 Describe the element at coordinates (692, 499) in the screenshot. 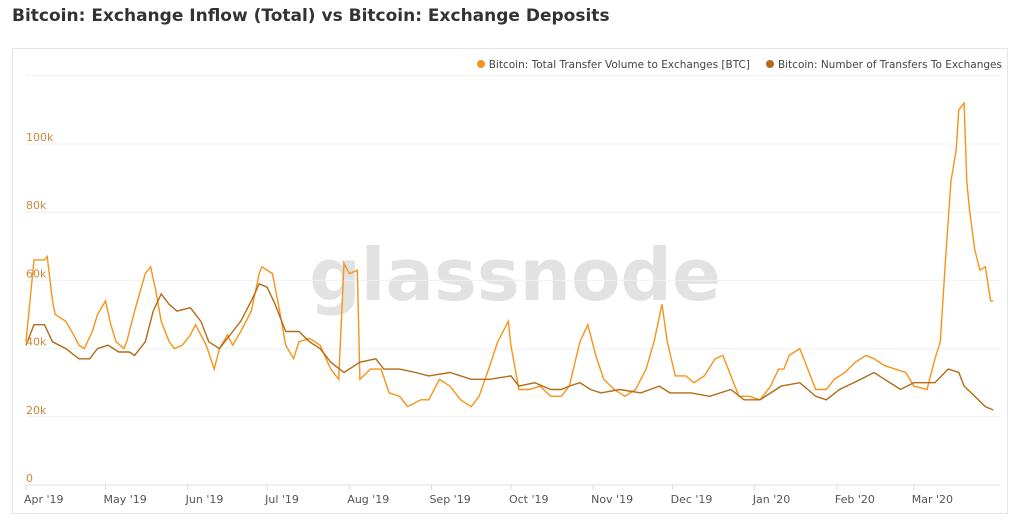

I see `x-tick-label: Dec '19` at that location.